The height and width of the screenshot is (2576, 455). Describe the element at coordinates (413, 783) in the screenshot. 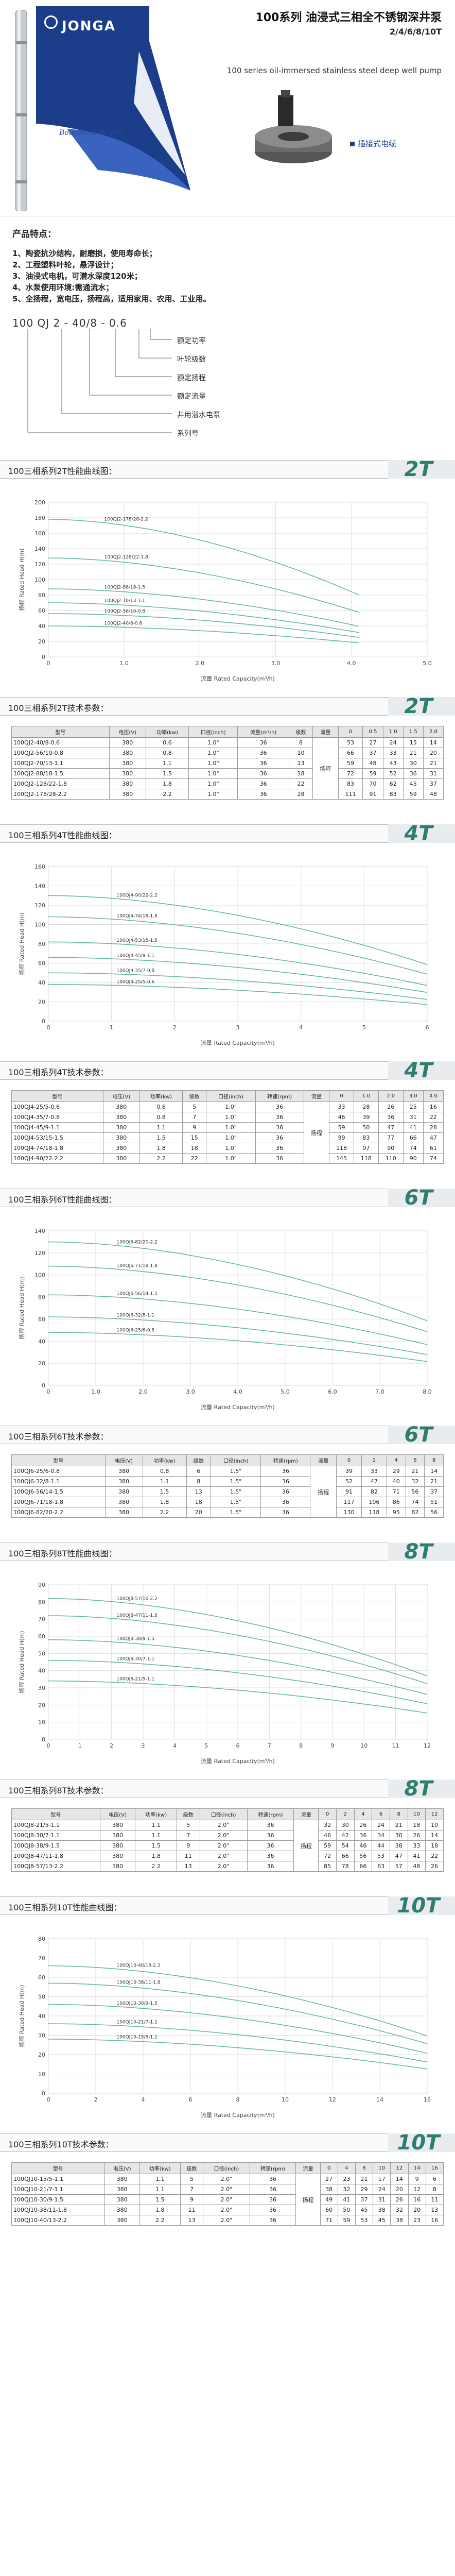

I see `table-cell: 45` at that location.